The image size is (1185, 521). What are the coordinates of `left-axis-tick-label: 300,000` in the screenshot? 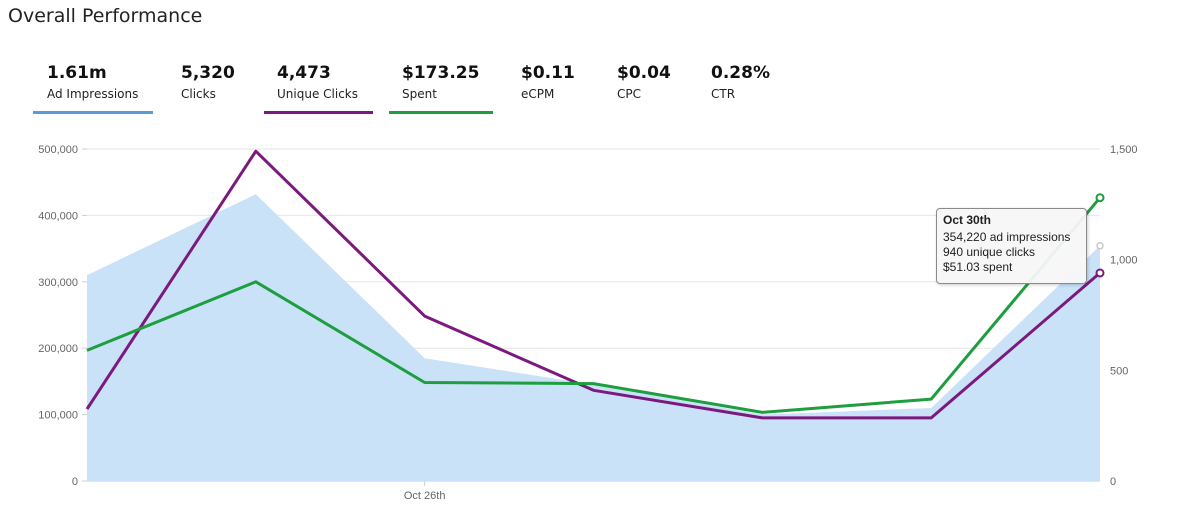 It's located at (58, 283).